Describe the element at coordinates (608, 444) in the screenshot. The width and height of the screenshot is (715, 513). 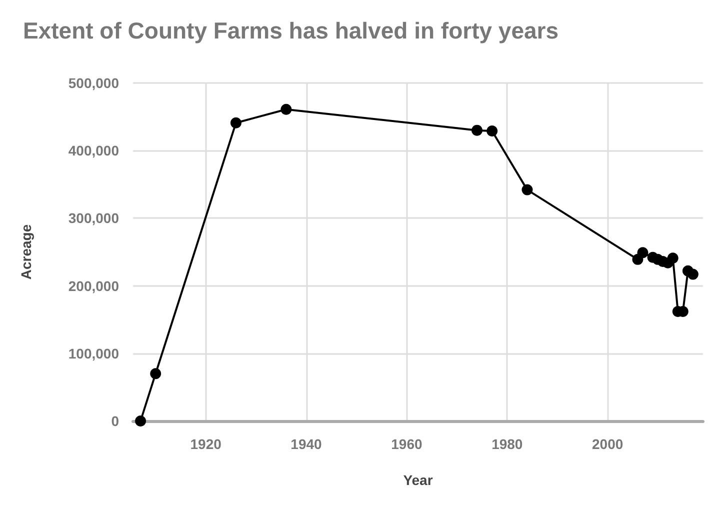
I see `x-tick-label: 2000` at that location.